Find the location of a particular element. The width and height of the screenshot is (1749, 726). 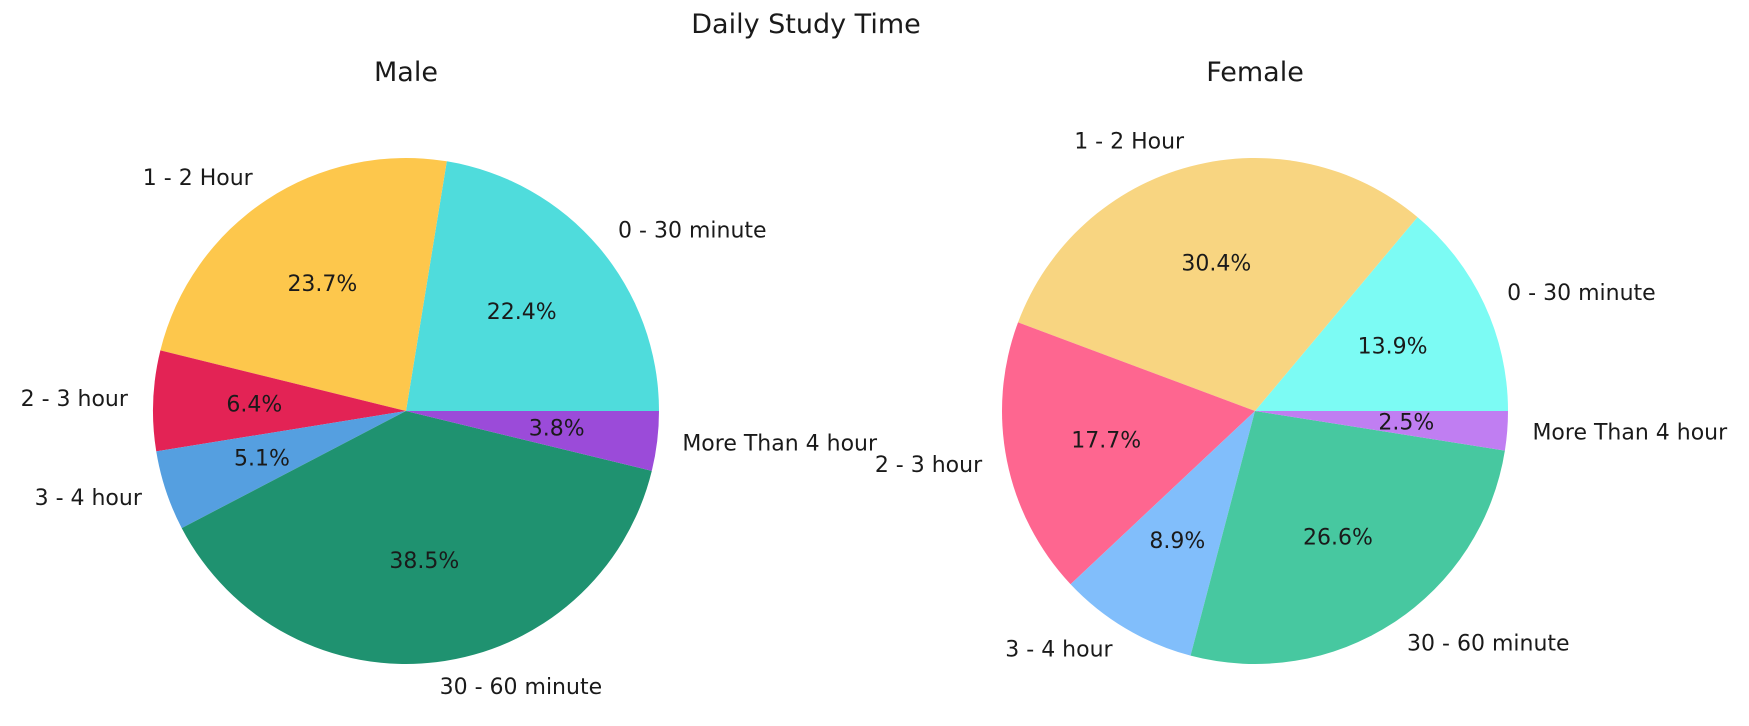

female-pct-label-2-3-hour: 17.7% is located at coordinates (1106, 440).